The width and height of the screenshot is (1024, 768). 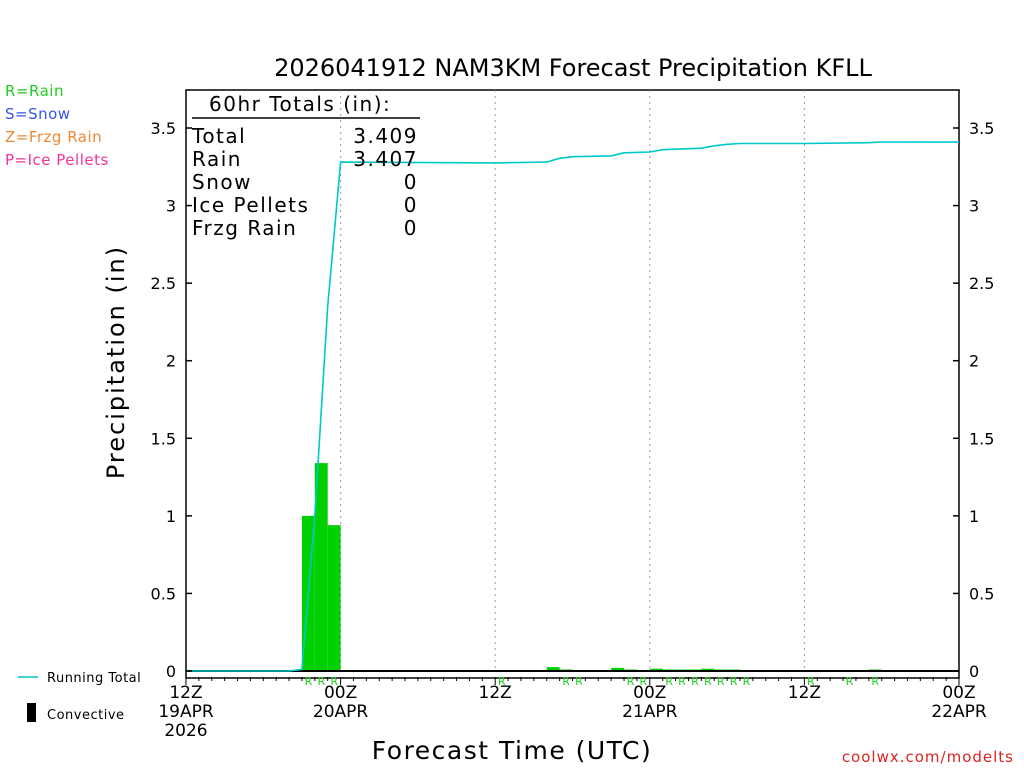 What do you see at coordinates (186, 712) in the screenshot?
I see `x-tick-label-0-1: 19APR` at bounding box center [186, 712].